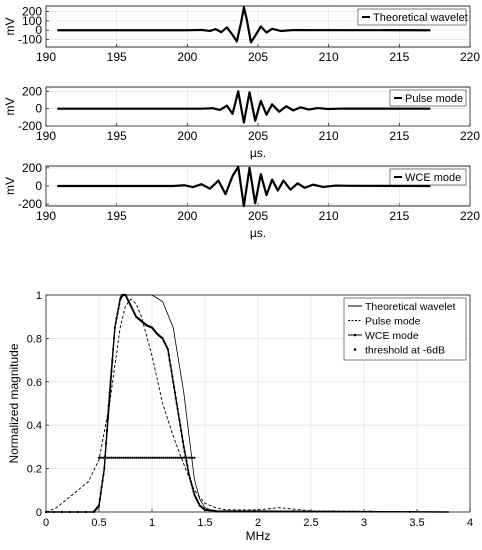 The width and height of the screenshot is (482, 550). I want to click on legend-swatch, so click(355, 349).